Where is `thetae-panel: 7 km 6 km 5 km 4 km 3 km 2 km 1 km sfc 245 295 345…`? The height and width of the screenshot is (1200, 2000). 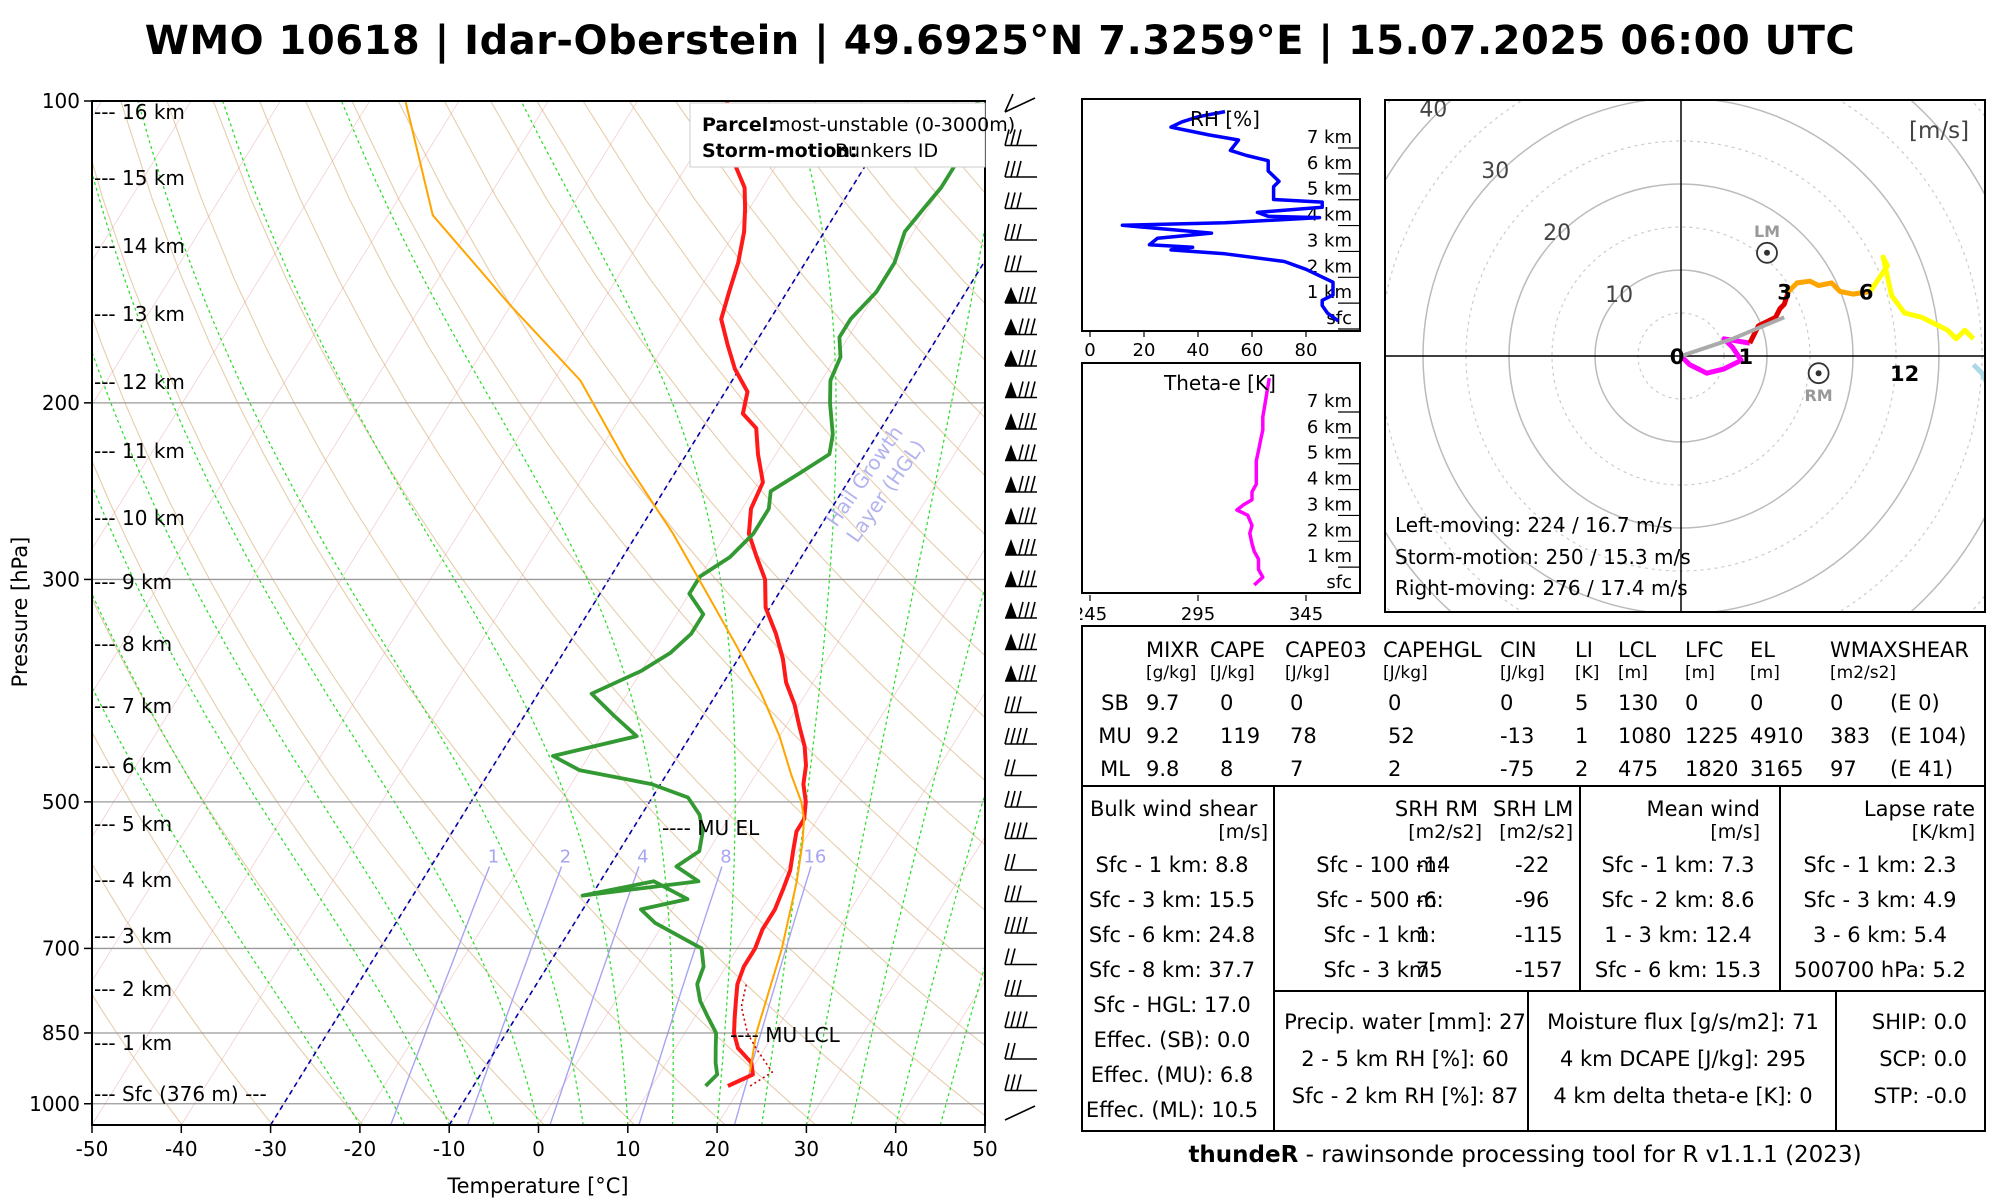 thetae-panel: 7 km 6 km 5 km 4 km 3 km 2 km 1 km sfc 245 295 345… is located at coordinates (1220, 493).